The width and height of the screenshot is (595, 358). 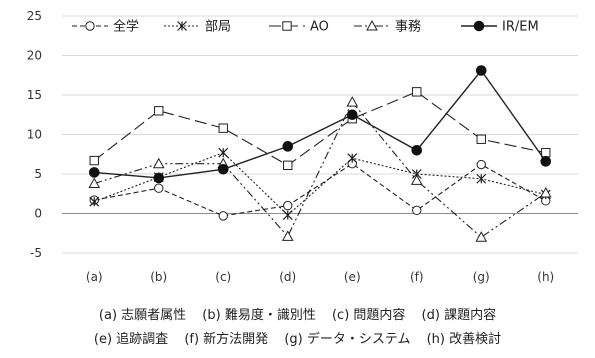 I want to click on x-tick-label: (e), so click(x=352, y=277).